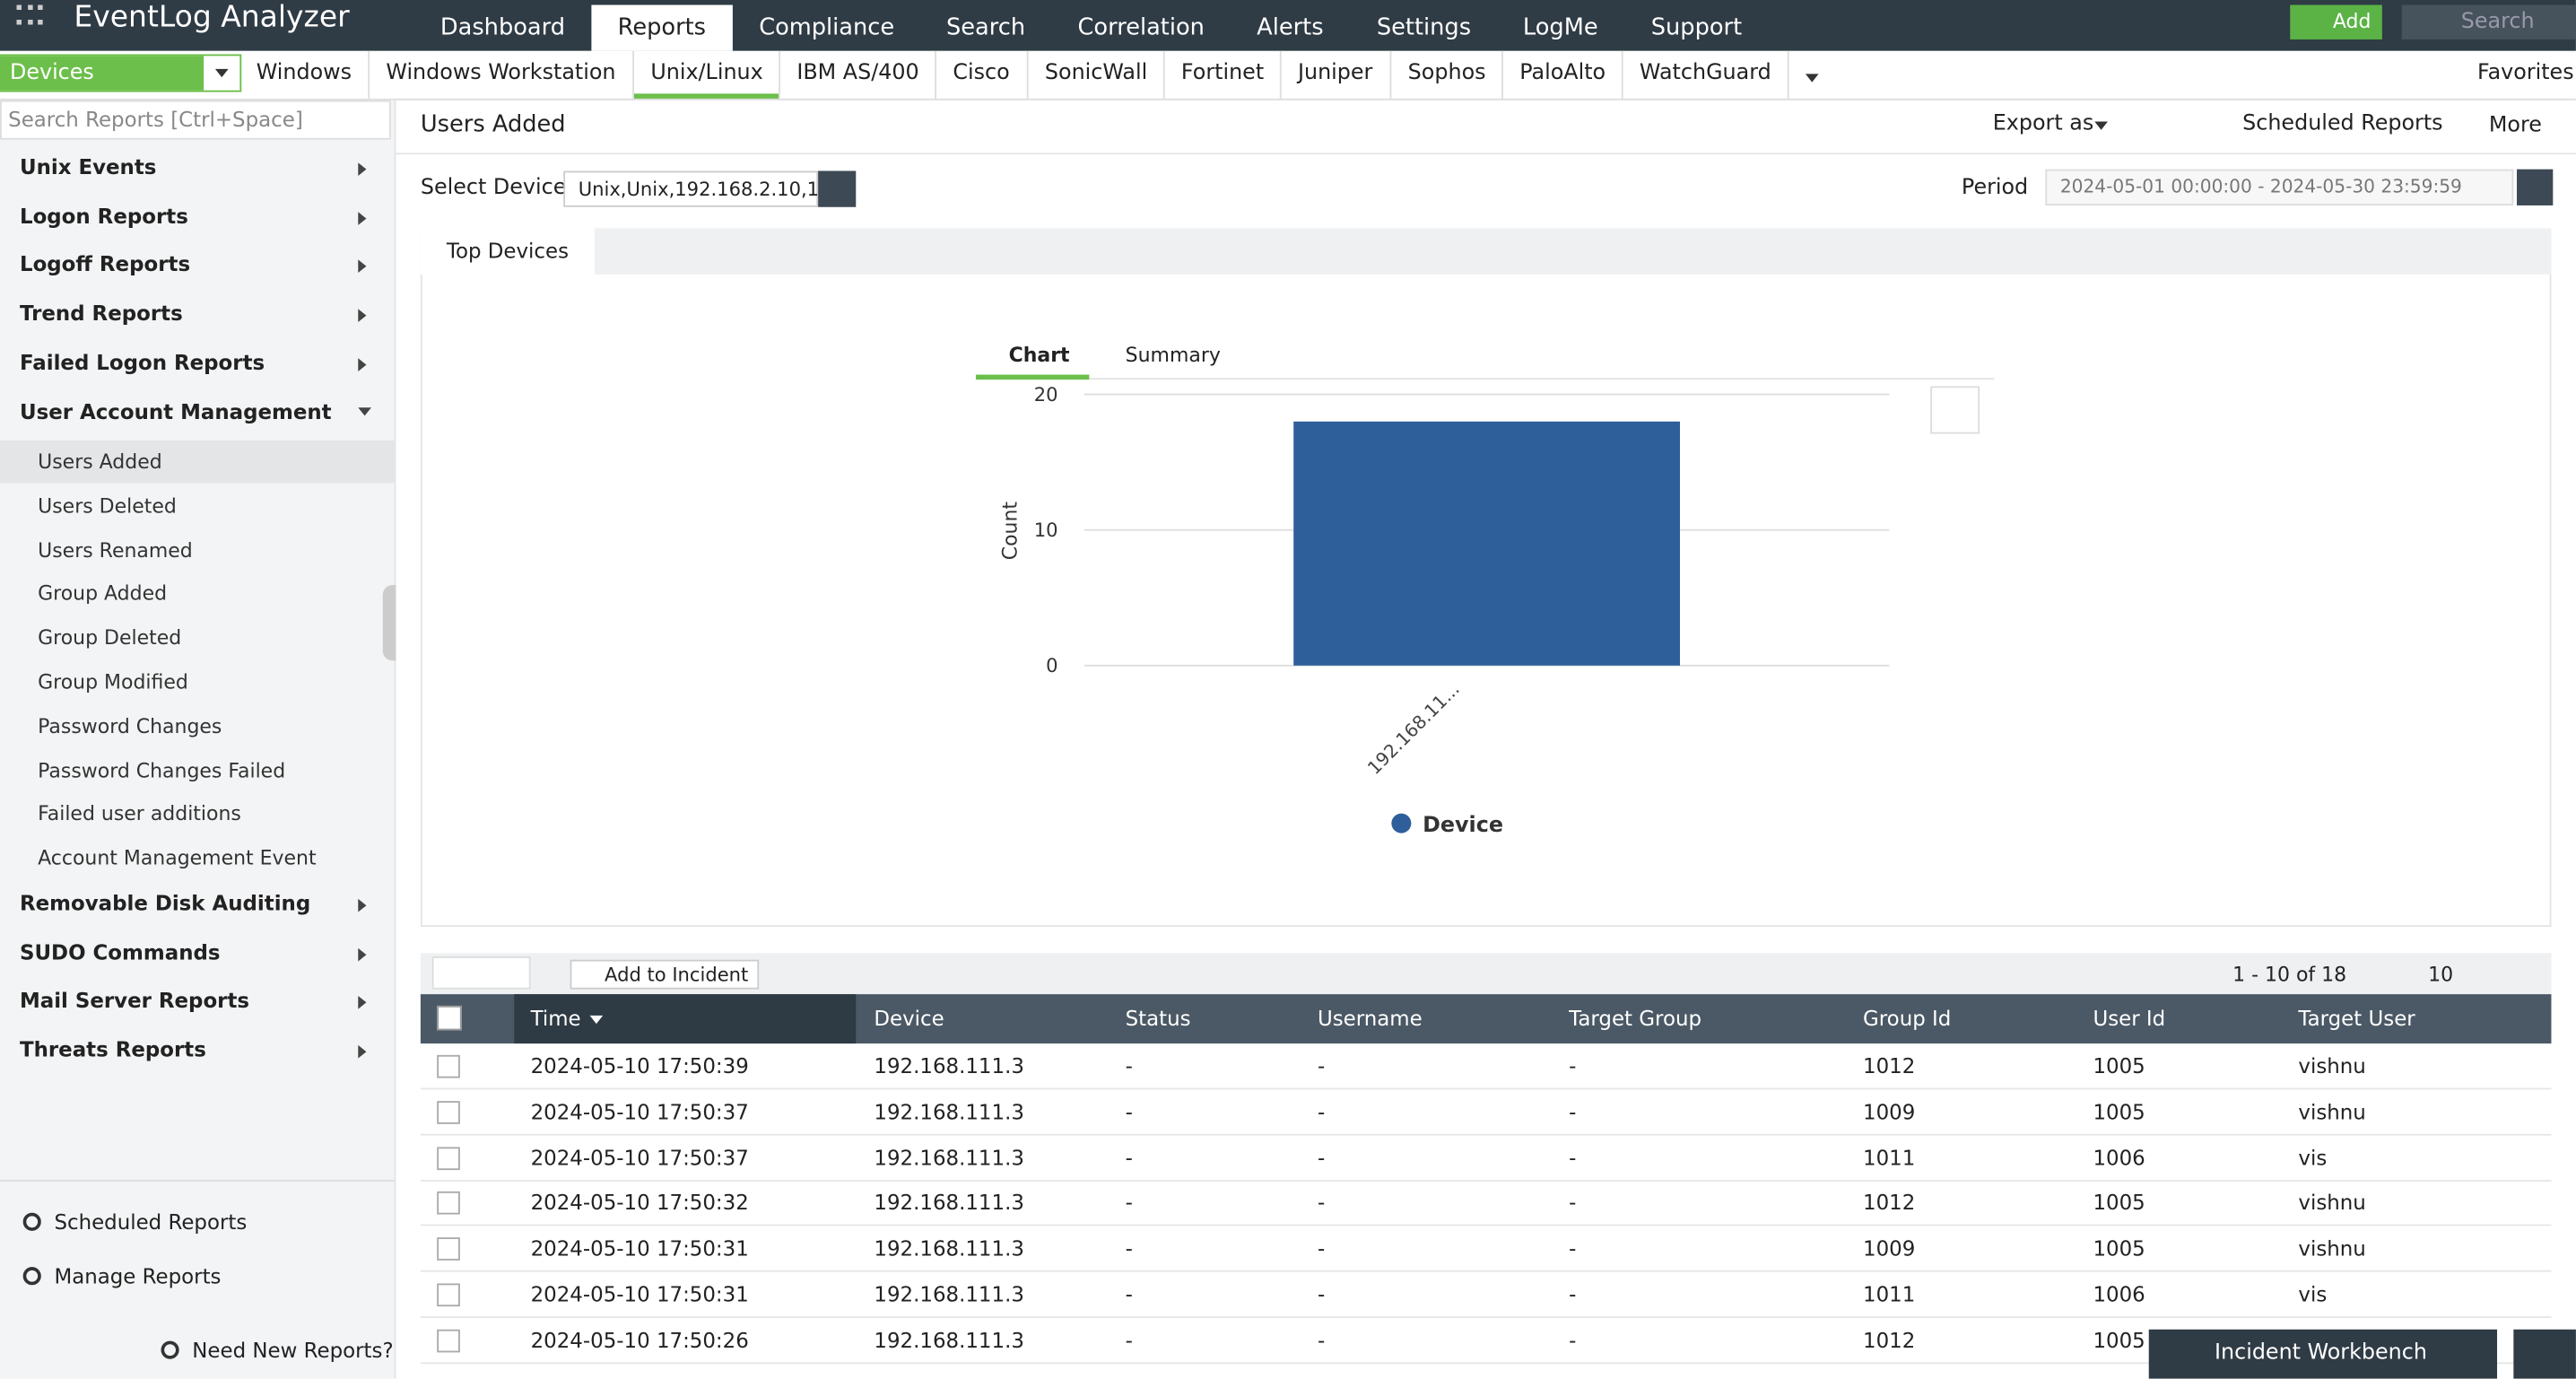  What do you see at coordinates (1336, 74) in the screenshot?
I see `device-tab: Juniper` at bounding box center [1336, 74].